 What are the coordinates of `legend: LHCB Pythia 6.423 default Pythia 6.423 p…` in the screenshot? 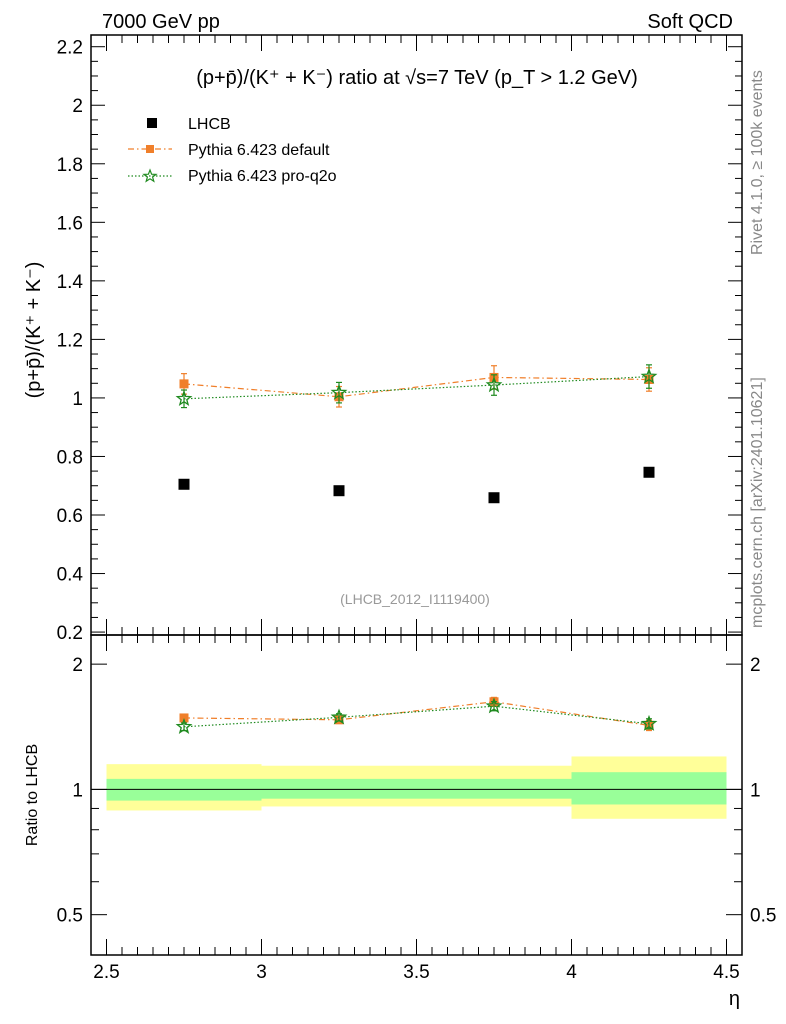 It's located at (232, 150).